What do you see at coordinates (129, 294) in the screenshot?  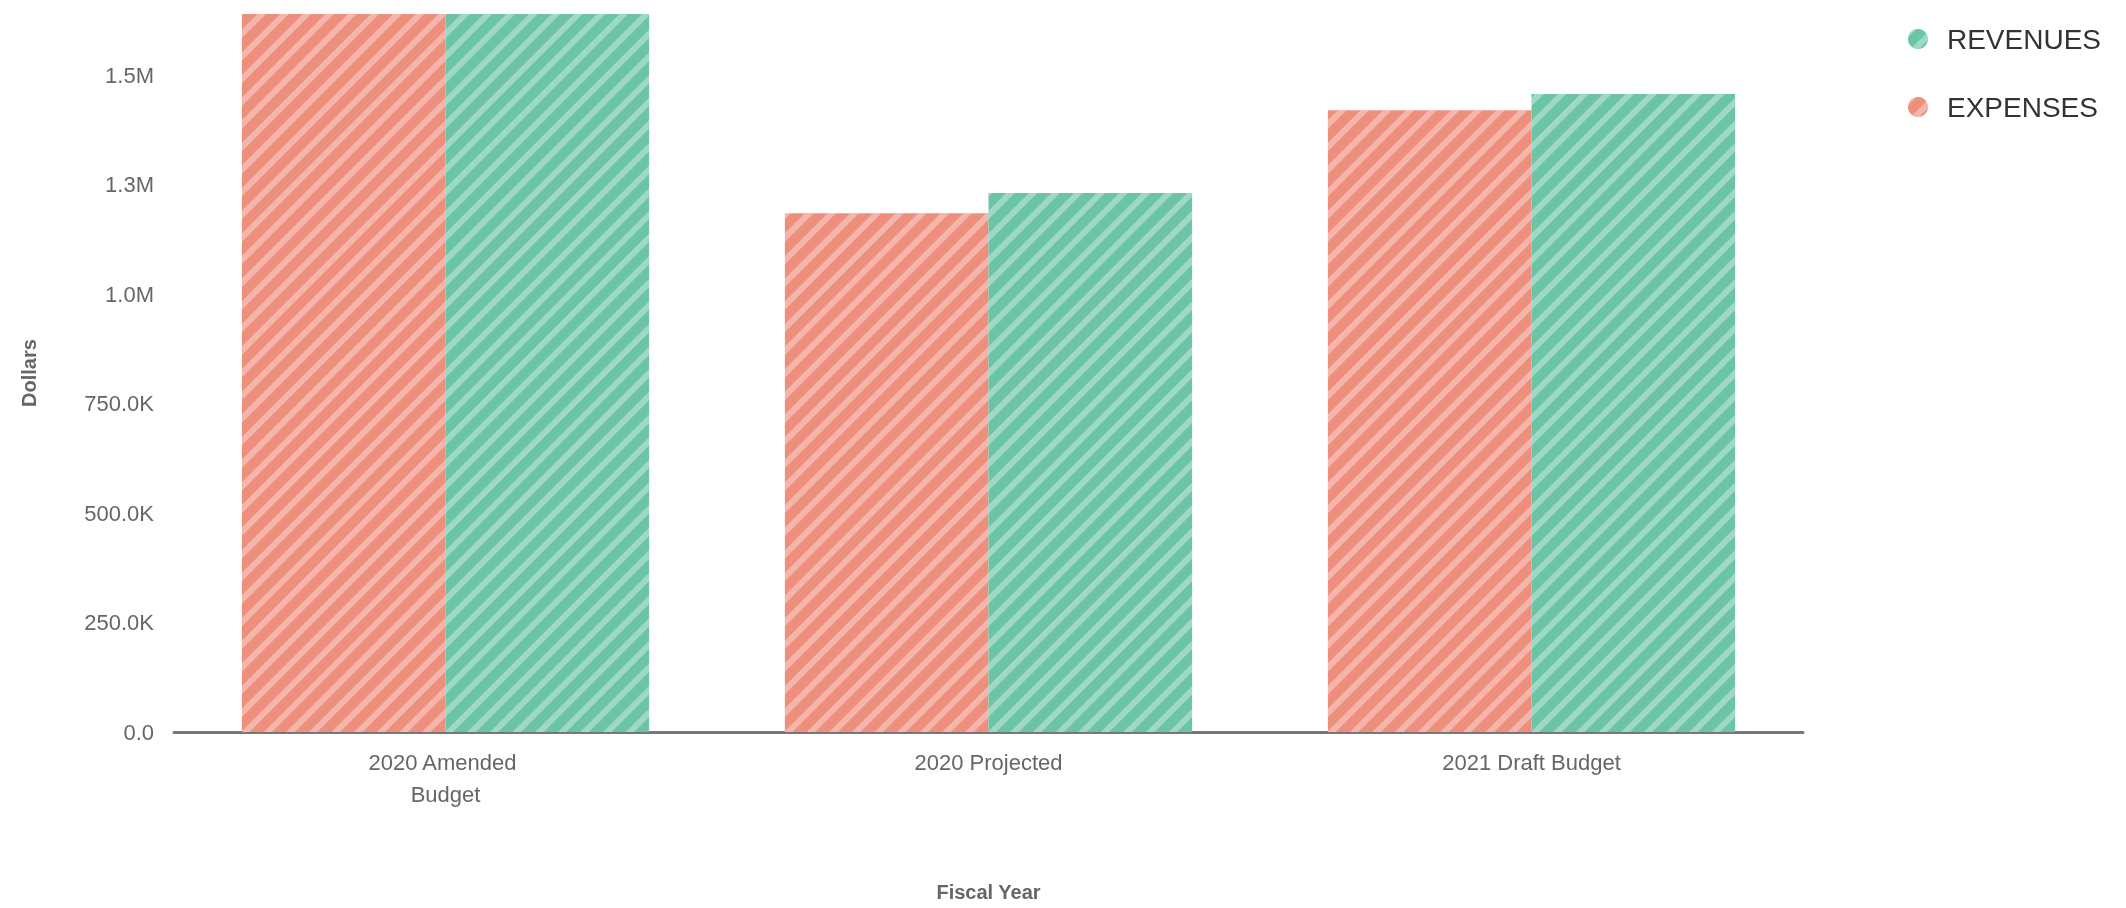 I see `y-tick-label: 1.0M` at bounding box center [129, 294].